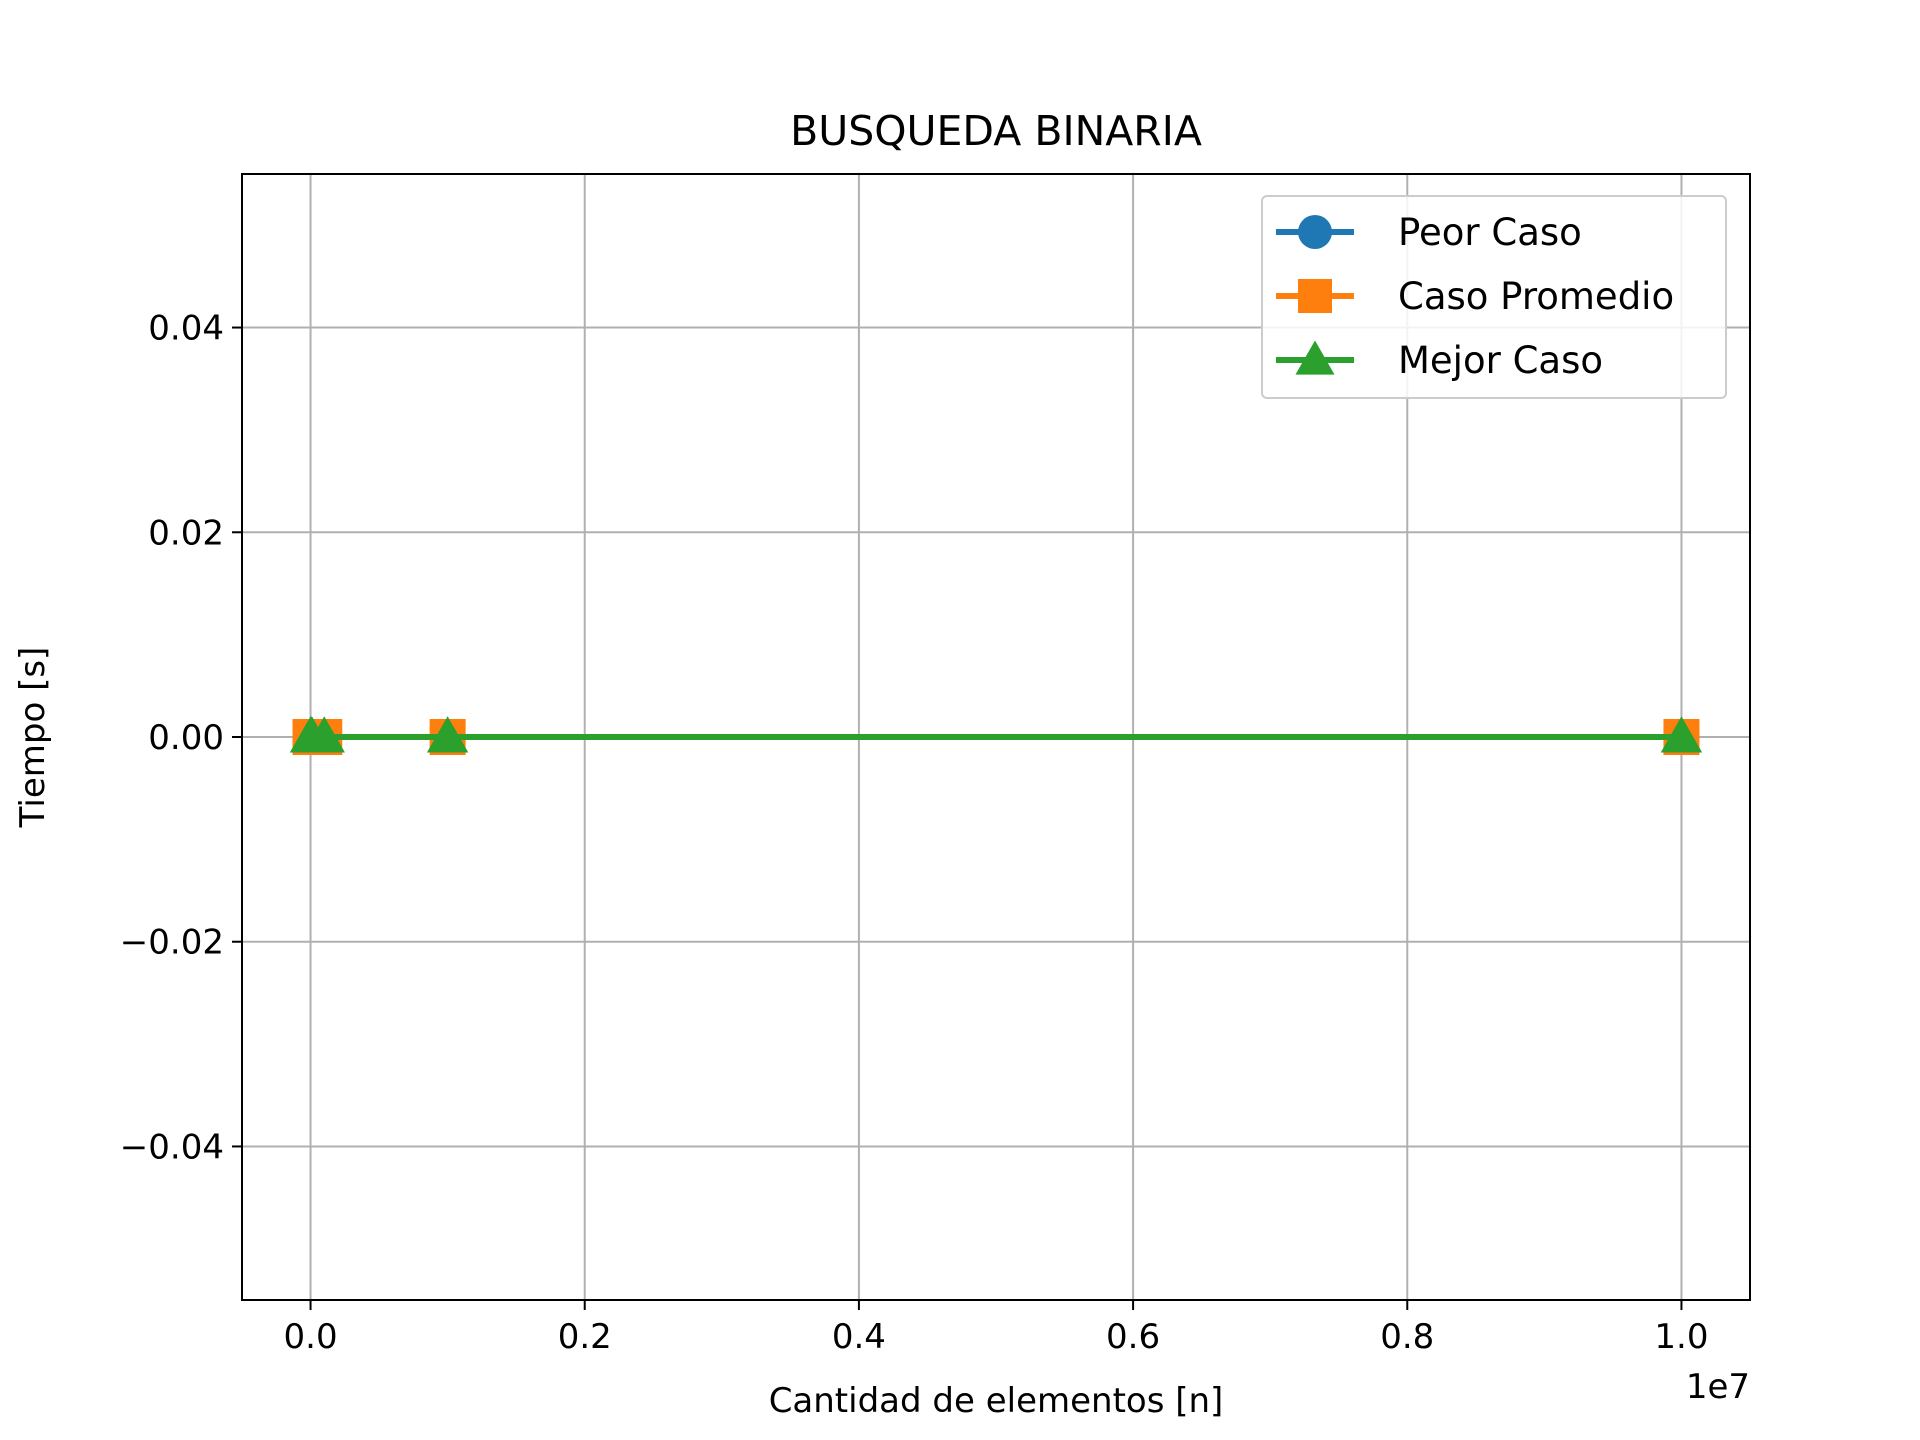 The height and width of the screenshot is (1440, 1920). I want to click on series-mejor-caso, so click(996, 734).